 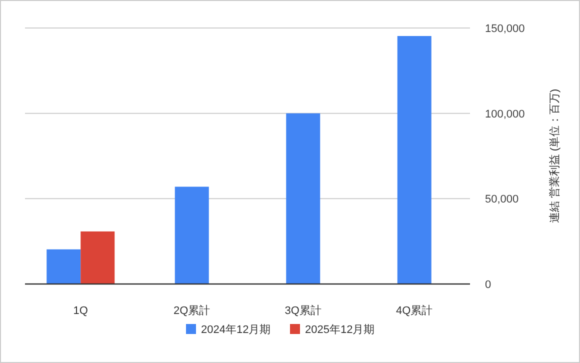 I want to click on legend-label: 2024年12月期, so click(x=236, y=330).